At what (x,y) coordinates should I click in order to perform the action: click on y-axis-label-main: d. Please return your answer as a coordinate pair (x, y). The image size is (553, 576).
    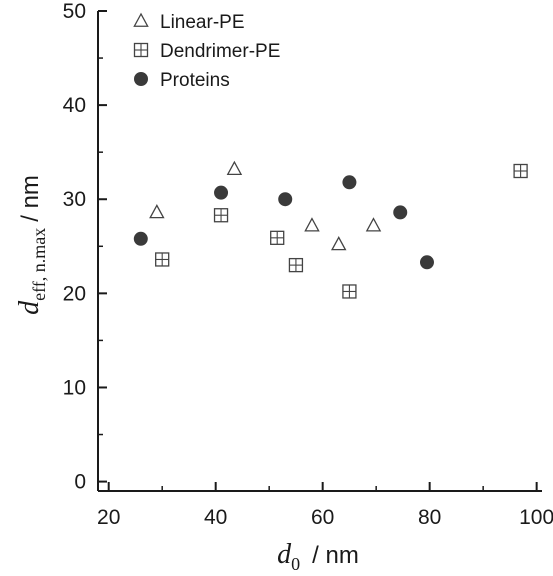
    Looking at the image, I should click on (29, 307).